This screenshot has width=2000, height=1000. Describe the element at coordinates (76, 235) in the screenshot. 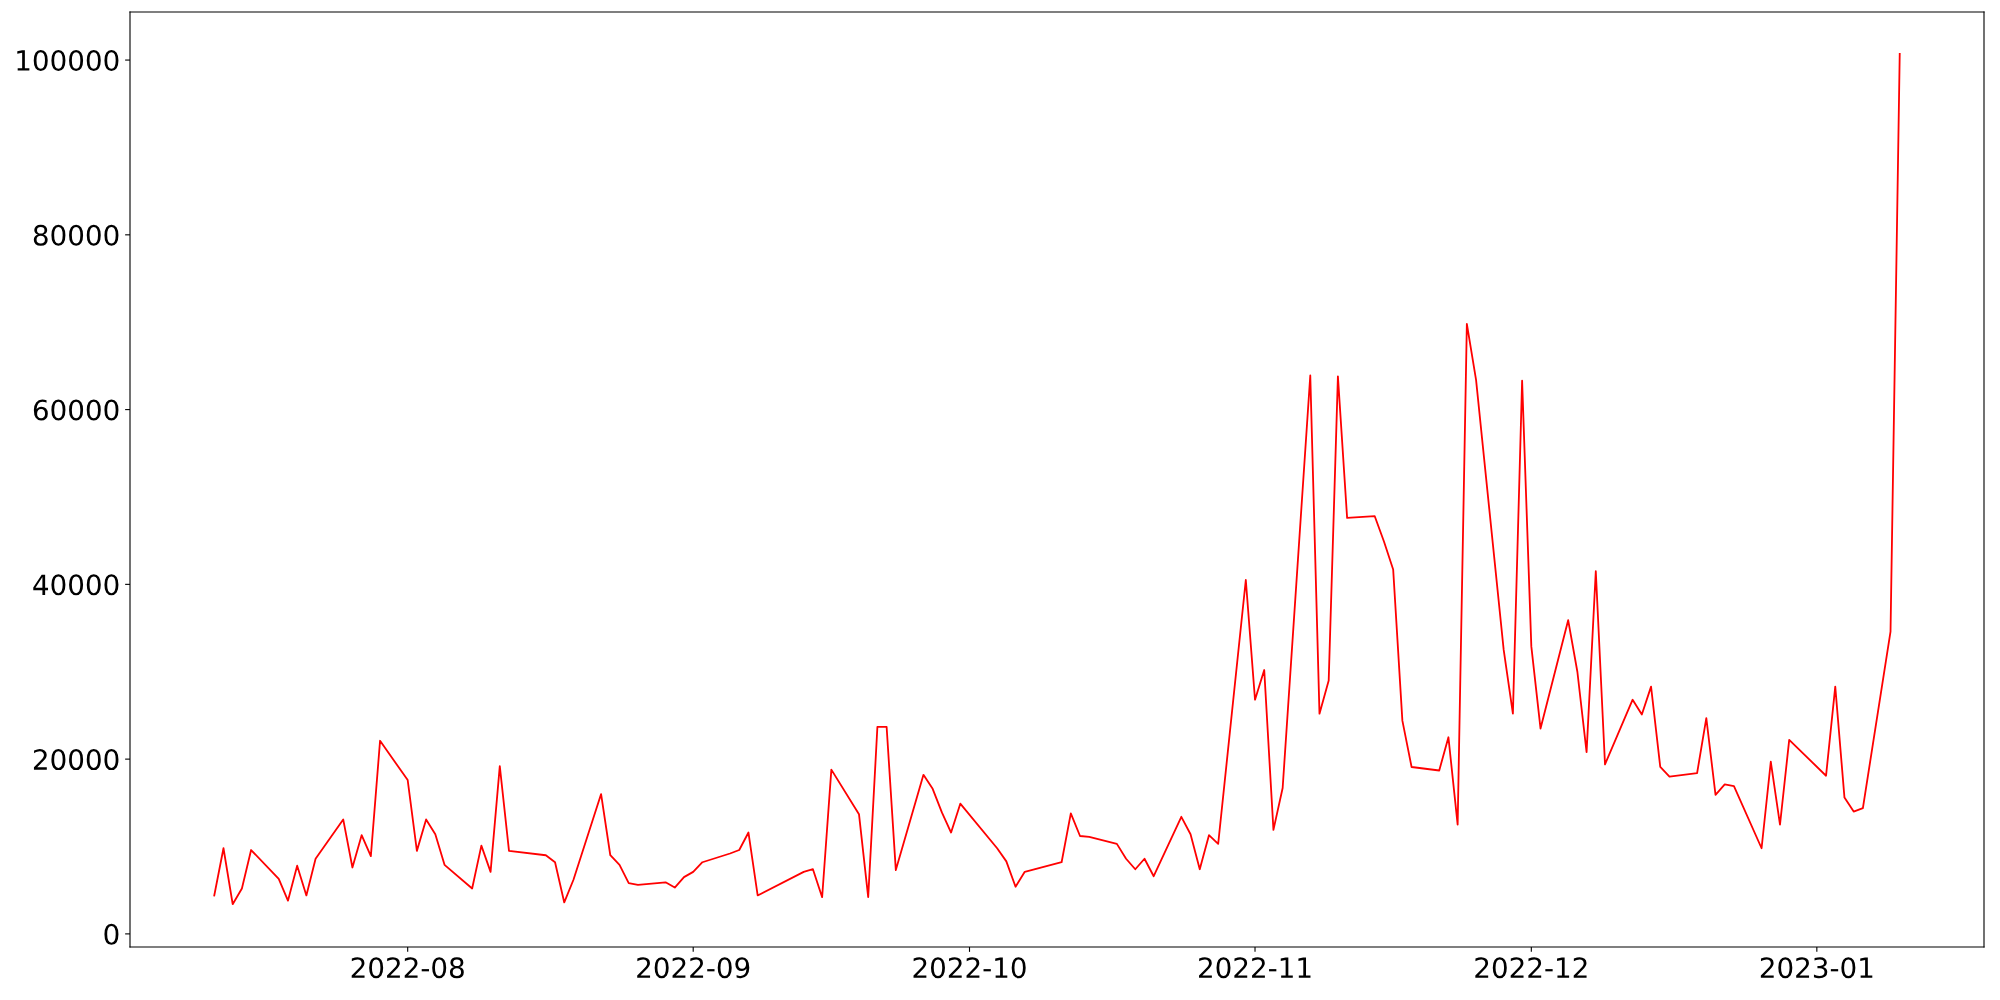

I see `y-tick-label: 80000` at that location.